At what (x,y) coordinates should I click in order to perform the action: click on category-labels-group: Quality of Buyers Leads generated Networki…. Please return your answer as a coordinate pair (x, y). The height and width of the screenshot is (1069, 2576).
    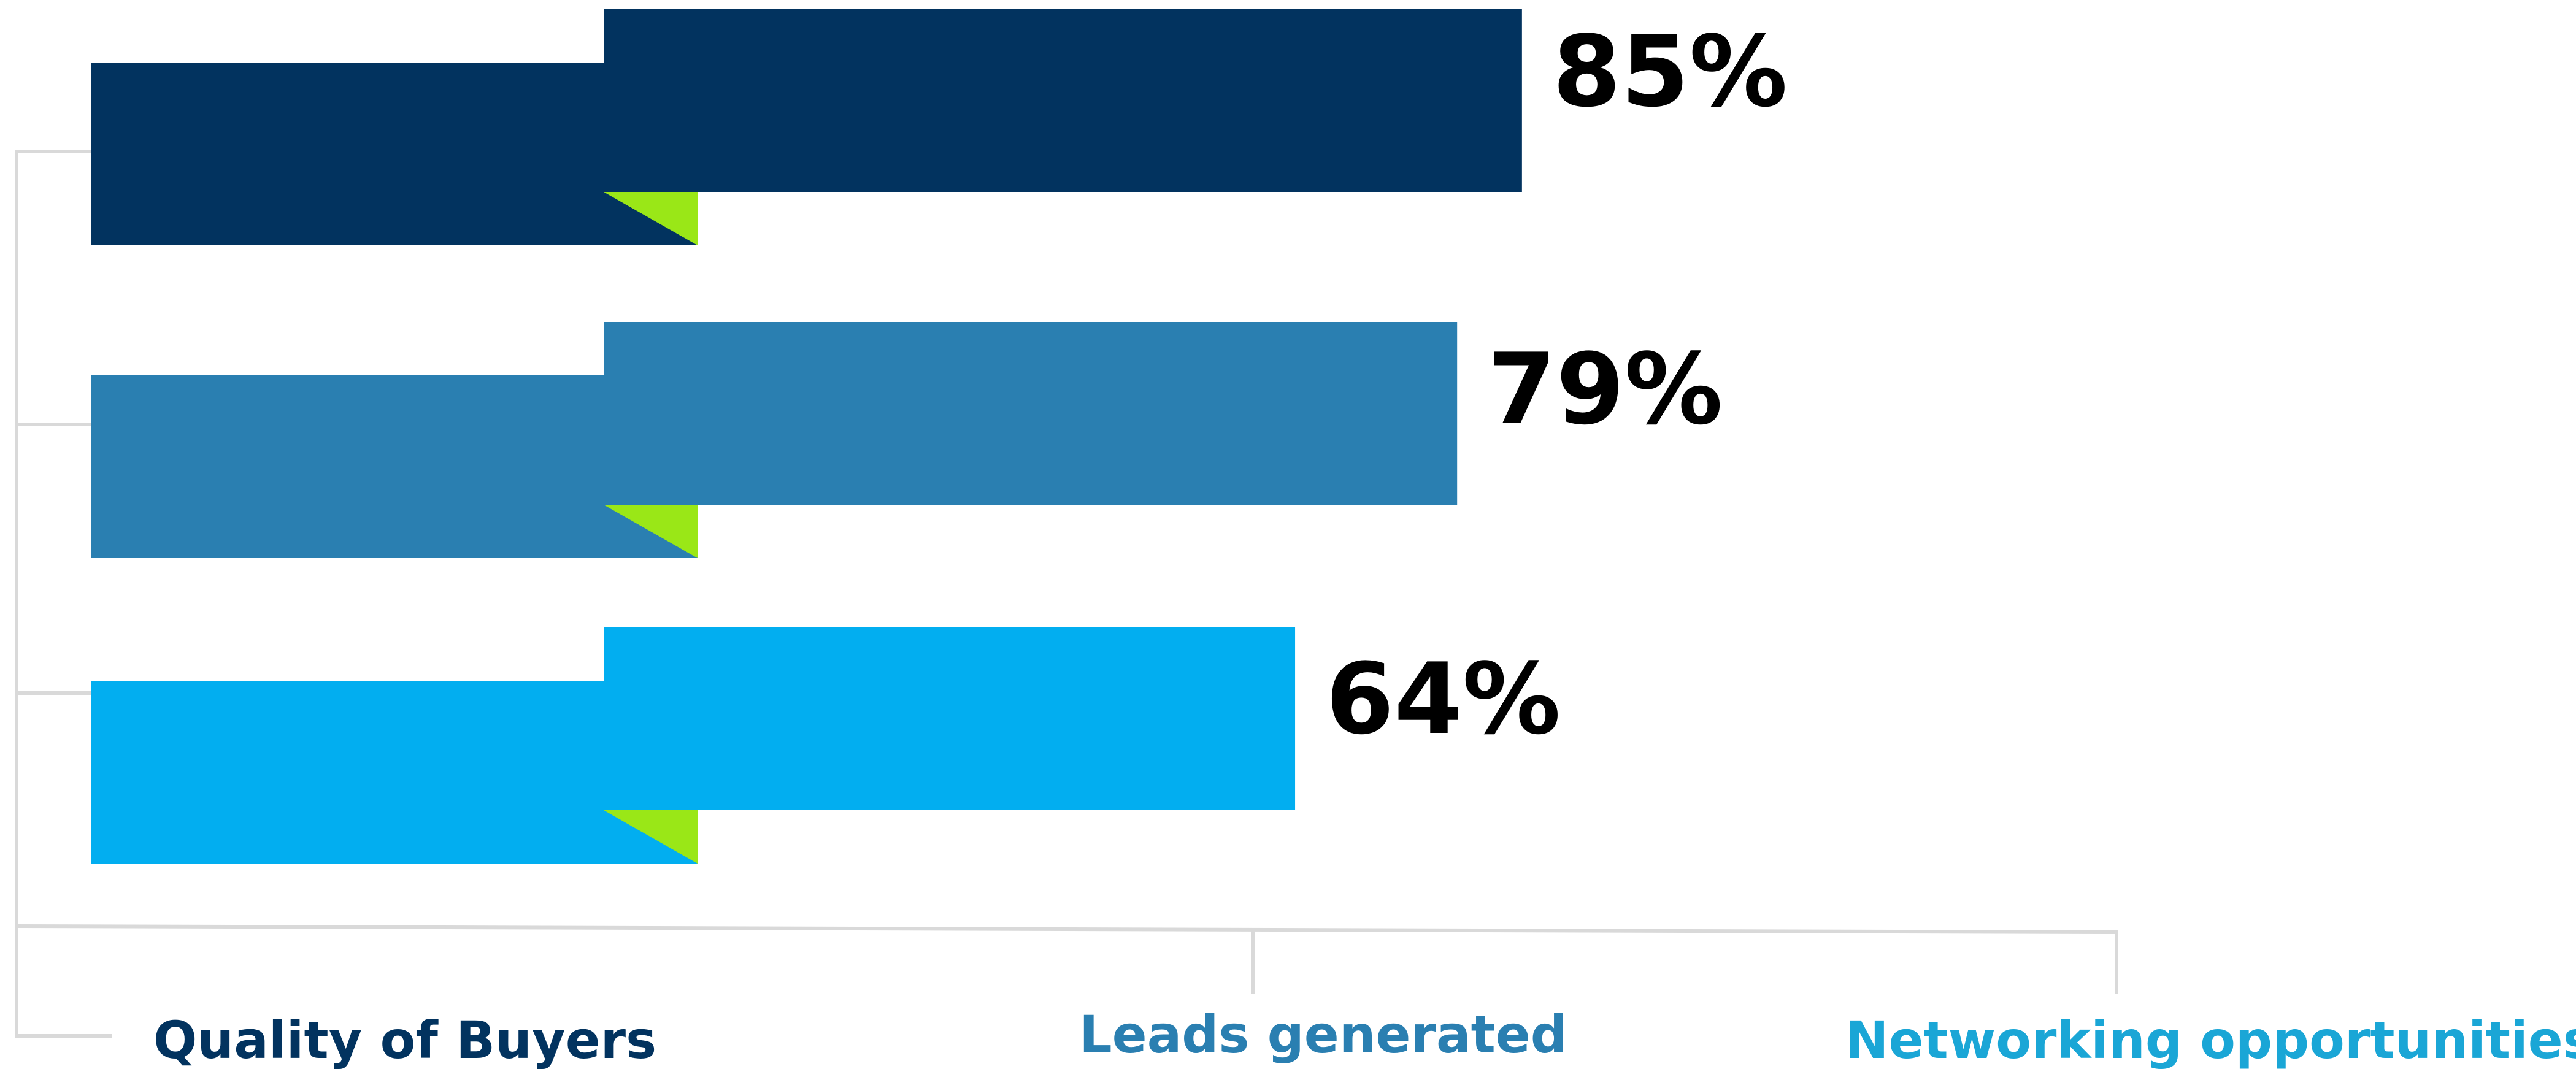
    Looking at the image, I should click on (1364, 1037).